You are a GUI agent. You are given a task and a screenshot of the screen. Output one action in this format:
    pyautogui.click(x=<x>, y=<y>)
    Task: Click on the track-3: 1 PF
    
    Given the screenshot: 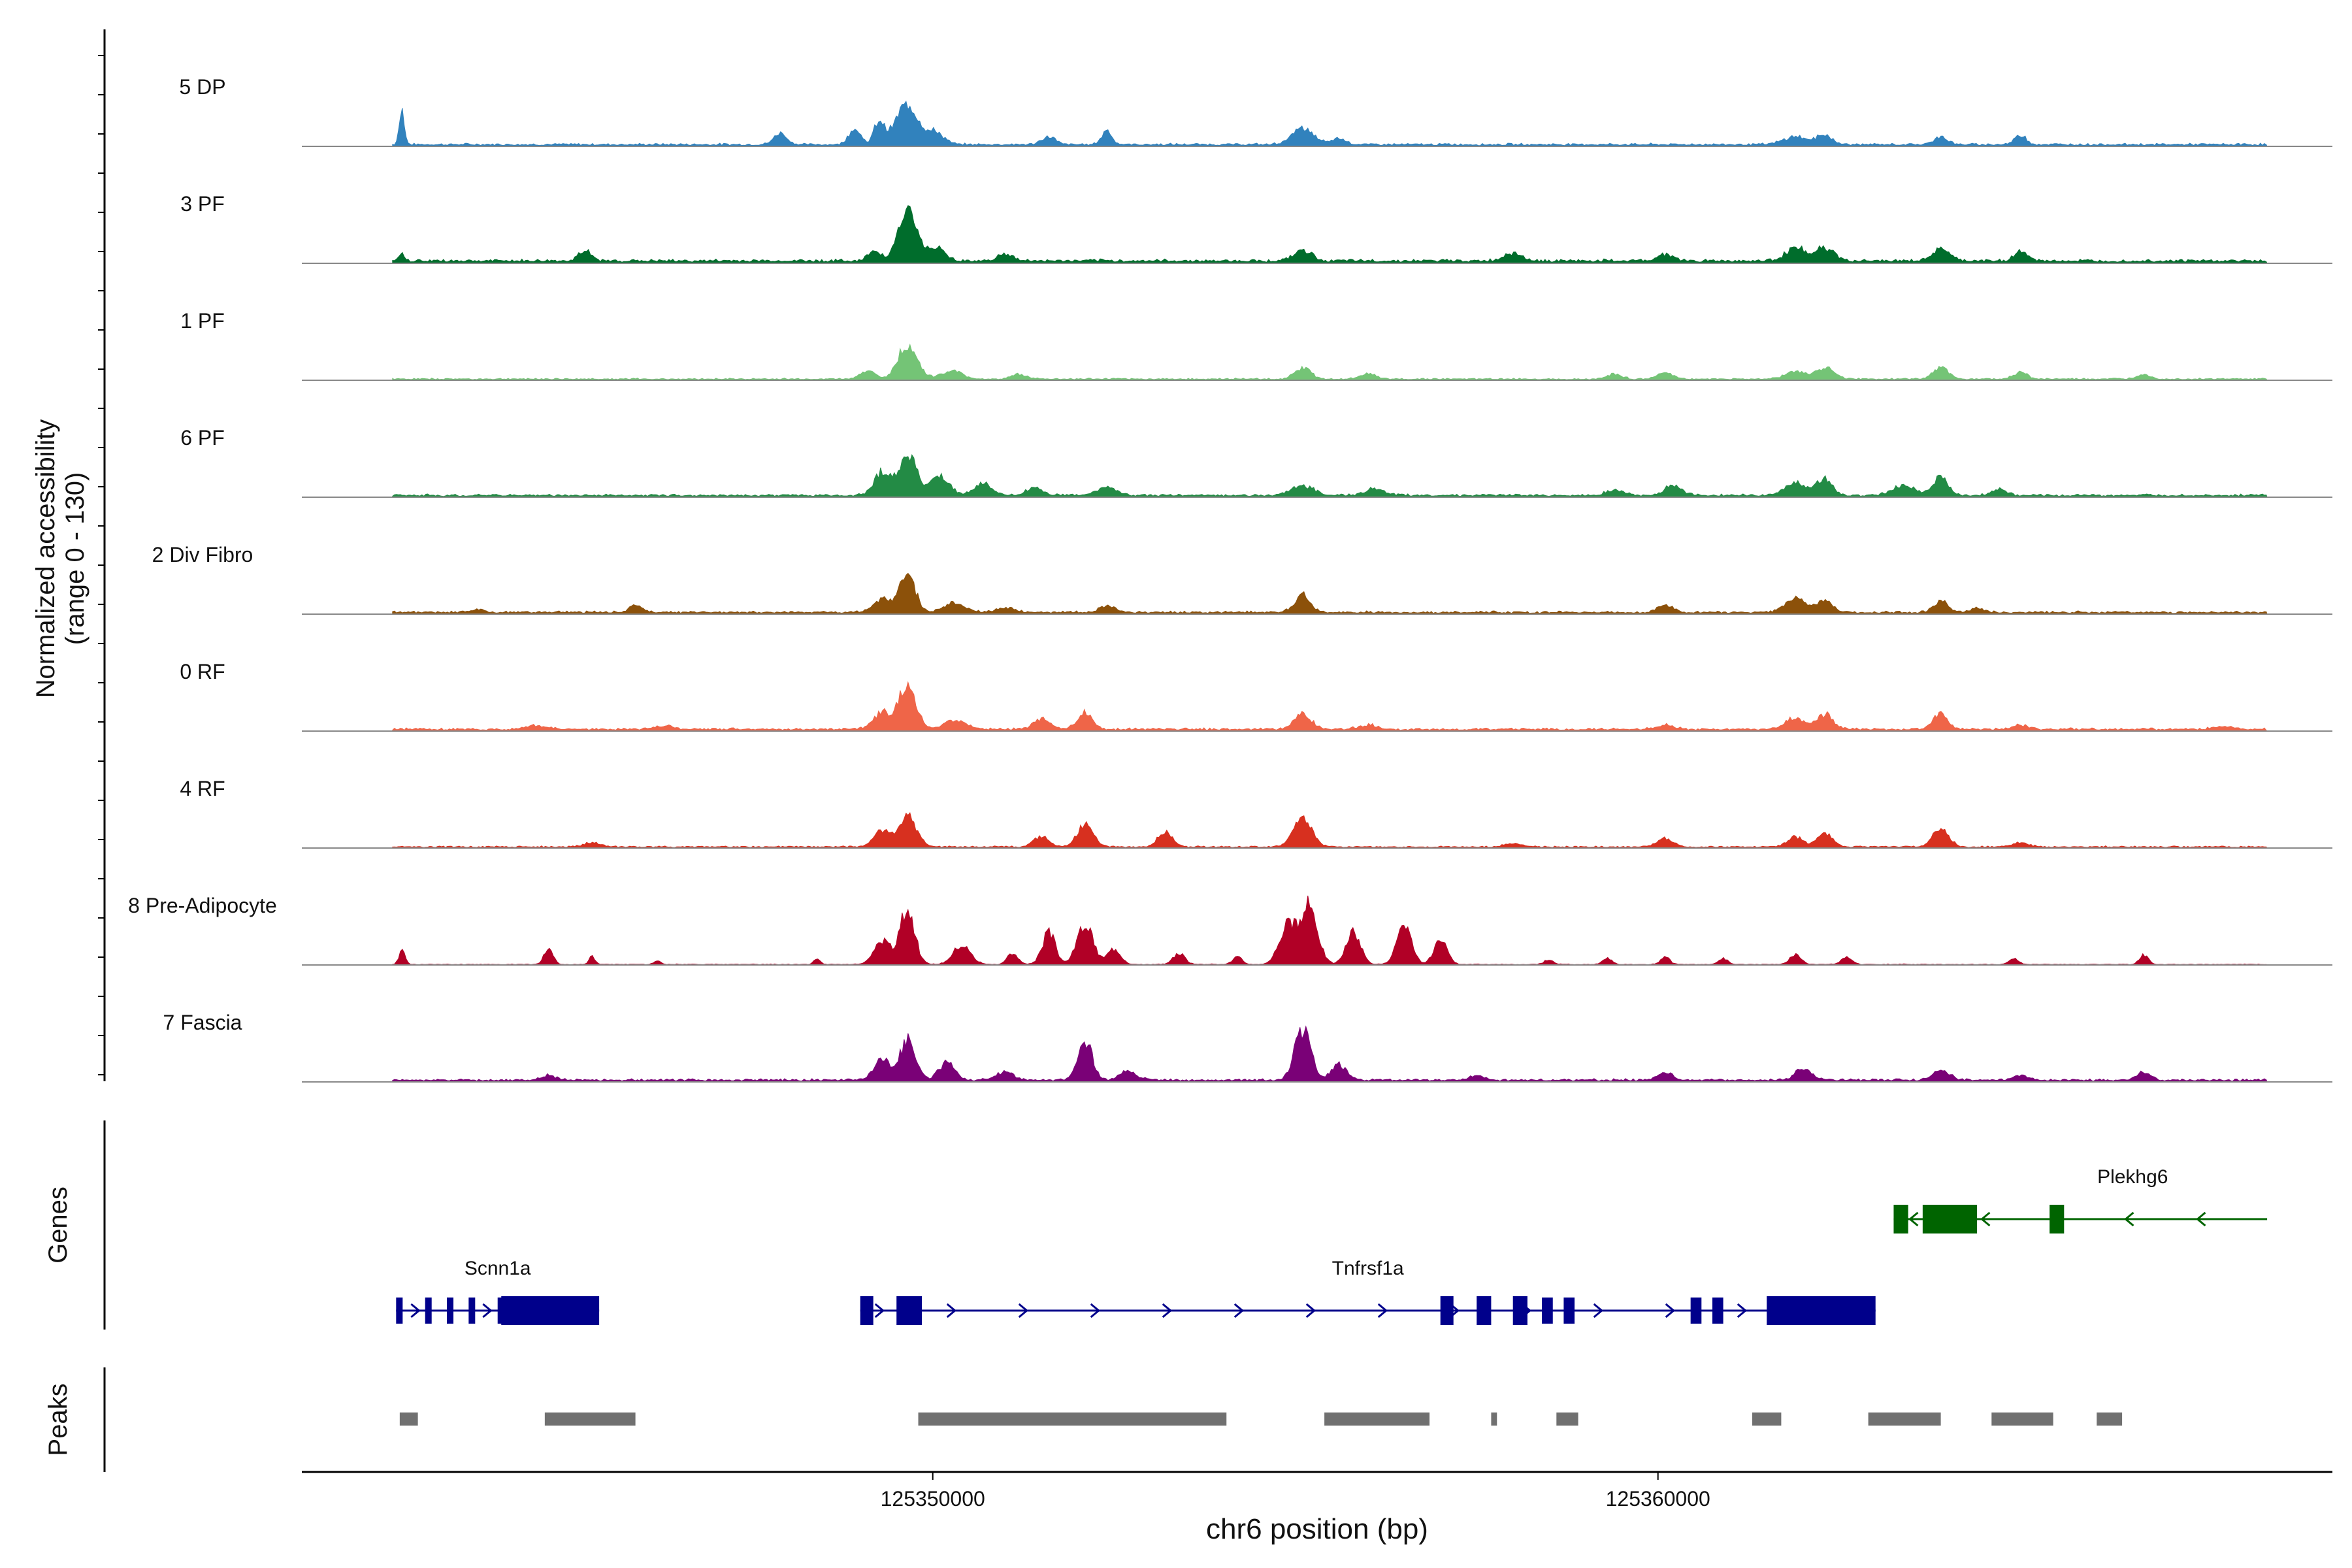 What is the action you would take?
    pyautogui.click(x=1256, y=345)
    